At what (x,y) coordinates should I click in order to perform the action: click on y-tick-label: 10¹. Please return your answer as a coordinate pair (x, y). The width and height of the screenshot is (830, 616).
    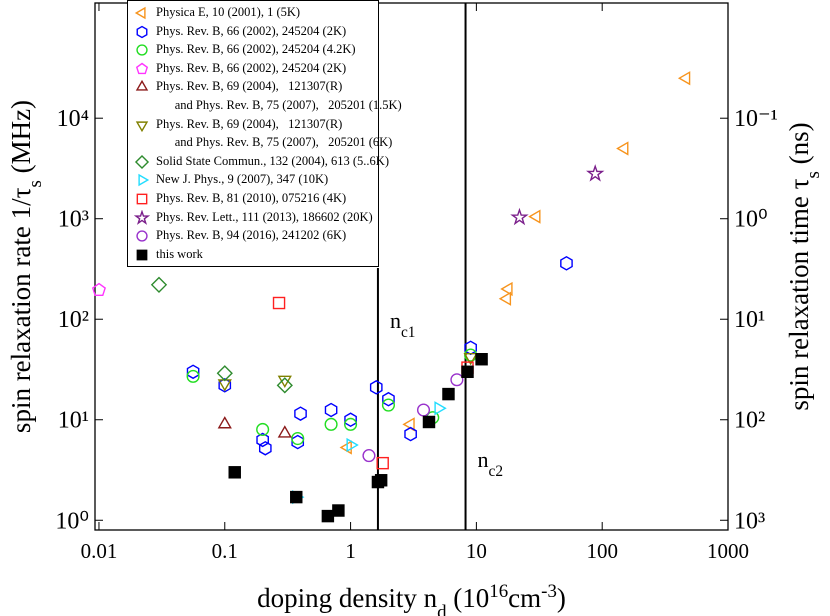
    Looking at the image, I should click on (73, 421).